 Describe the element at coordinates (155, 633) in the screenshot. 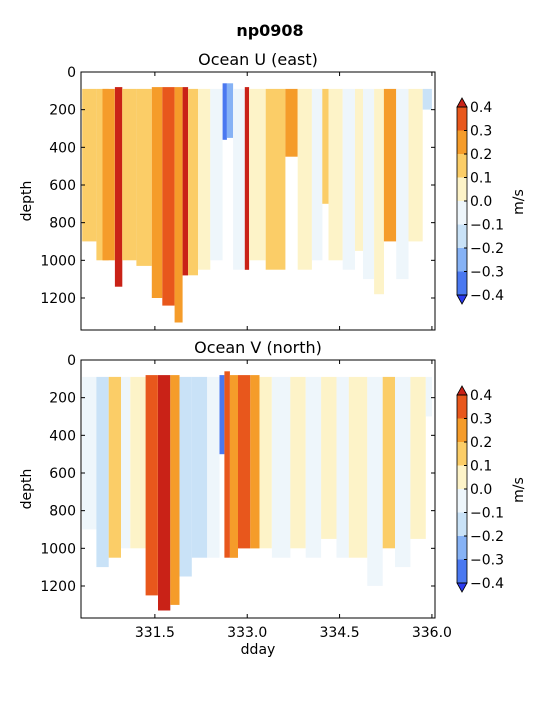

I see `x-tick-label: 331.5` at that location.